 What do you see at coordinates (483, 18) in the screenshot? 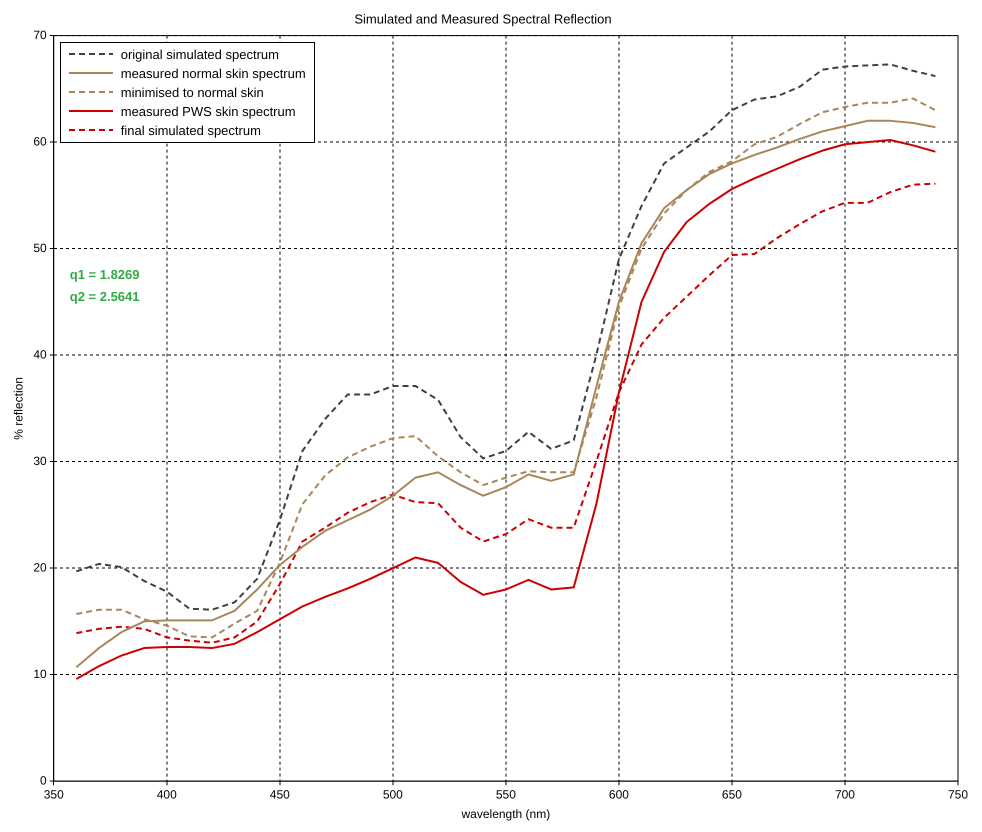
I see `chart-title: Simulated and Measured Spectral Reflection` at bounding box center [483, 18].